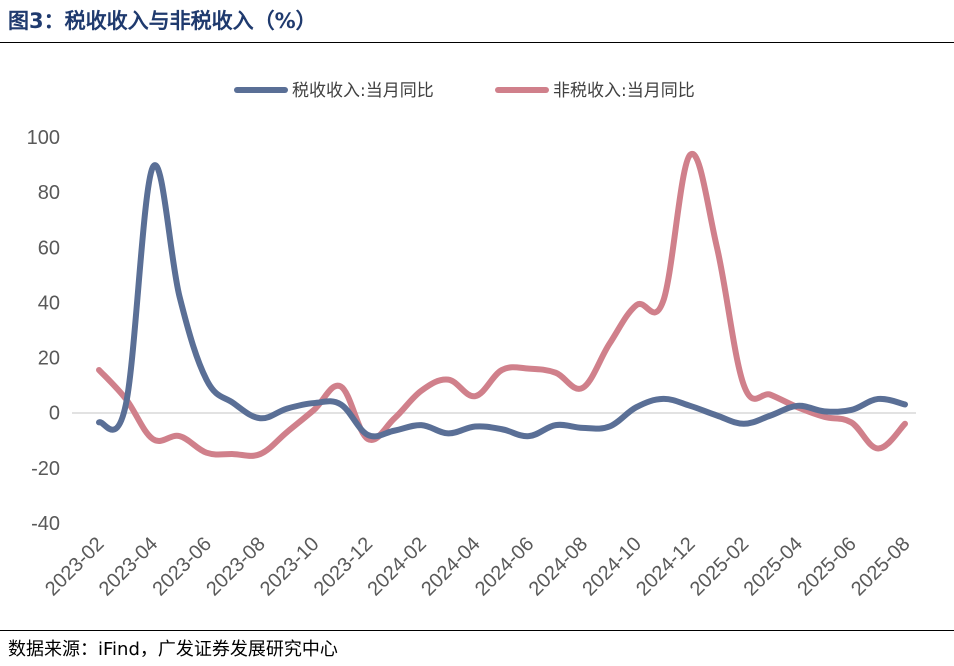 The width and height of the screenshot is (954, 666). What do you see at coordinates (173, 649) in the screenshot?
I see `source-note: 数据来源：iFind，广发证券发展研究中心` at bounding box center [173, 649].